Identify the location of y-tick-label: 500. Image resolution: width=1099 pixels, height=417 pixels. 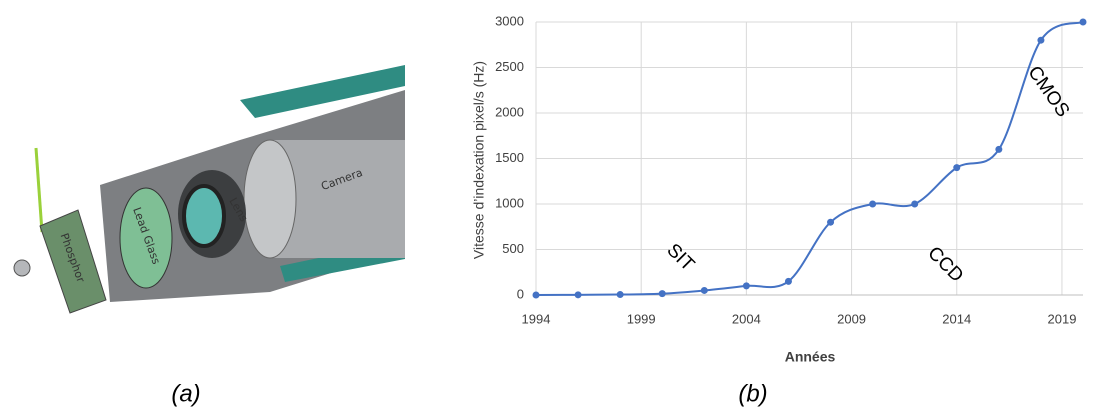
(513, 248).